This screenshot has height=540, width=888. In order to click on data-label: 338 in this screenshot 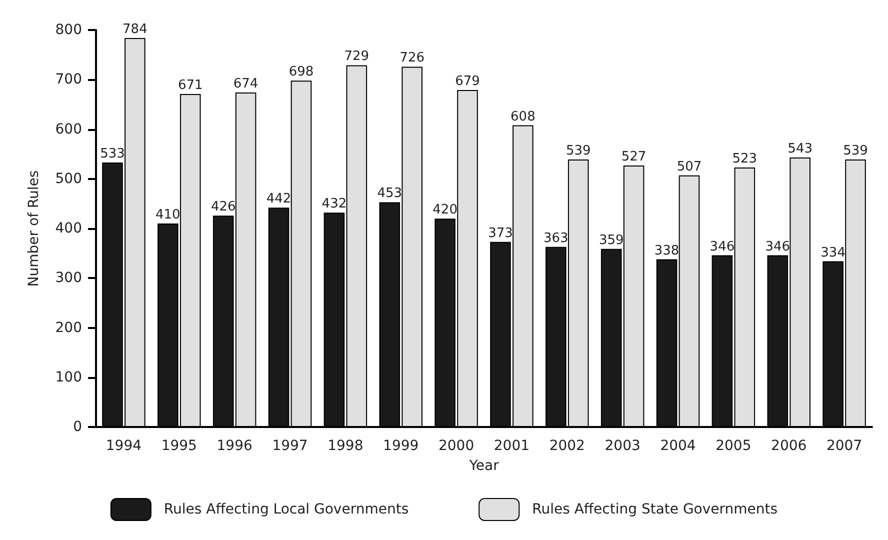, I will do `click(667, 250)`.